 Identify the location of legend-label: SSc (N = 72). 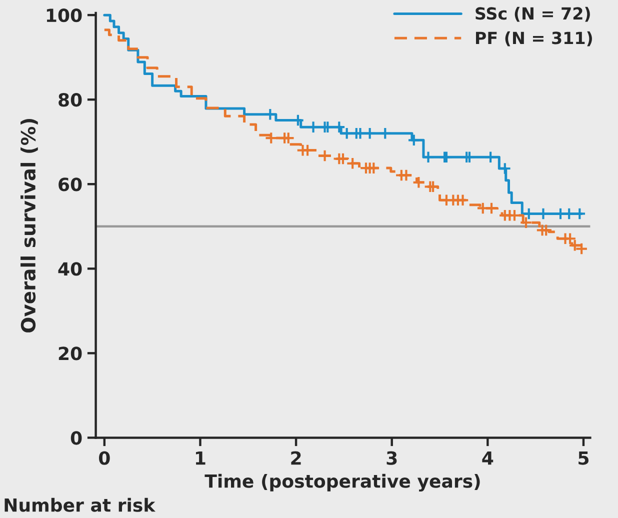
(533, 14).